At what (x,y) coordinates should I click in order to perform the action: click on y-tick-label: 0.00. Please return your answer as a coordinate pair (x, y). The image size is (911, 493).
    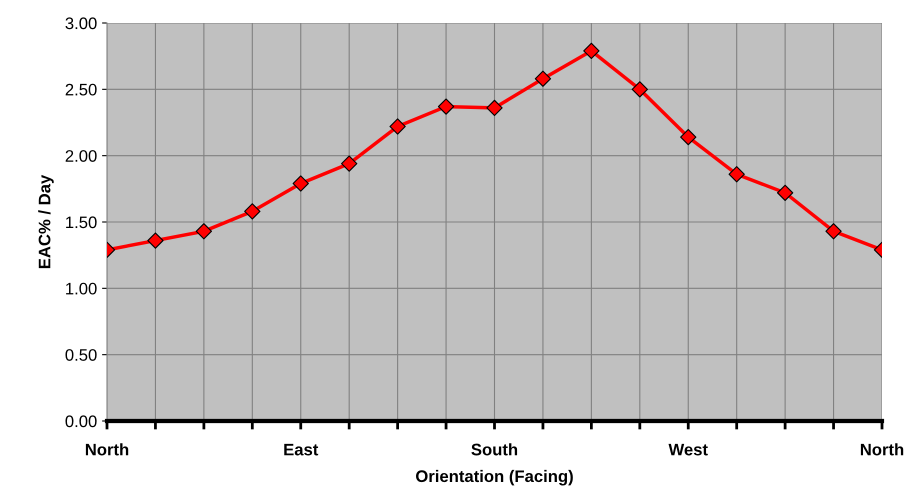
    Looking at the image, I should click on (81, 421).